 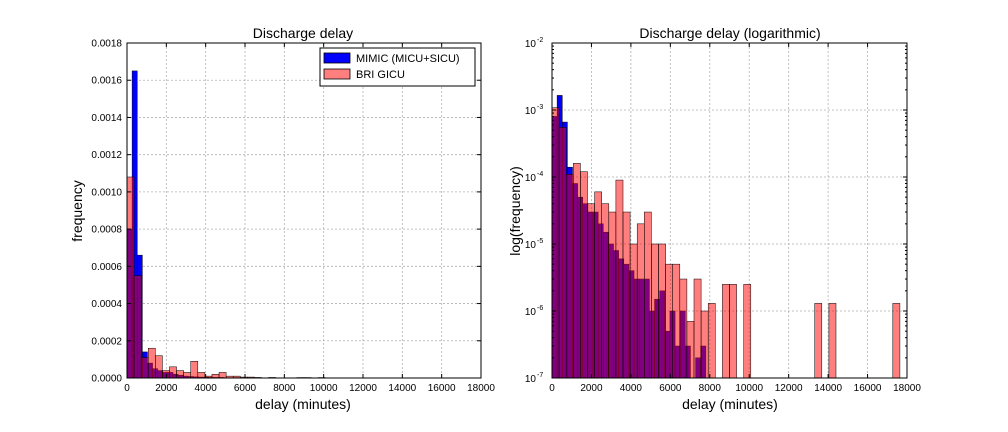 What do you see at coordinates (106, 192) in the screenshot?
I see `y-tick-label: 0.0010` at bounding box center [106, 192].